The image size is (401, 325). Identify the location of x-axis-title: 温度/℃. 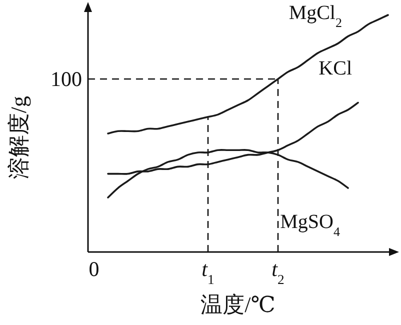
(238, 304).